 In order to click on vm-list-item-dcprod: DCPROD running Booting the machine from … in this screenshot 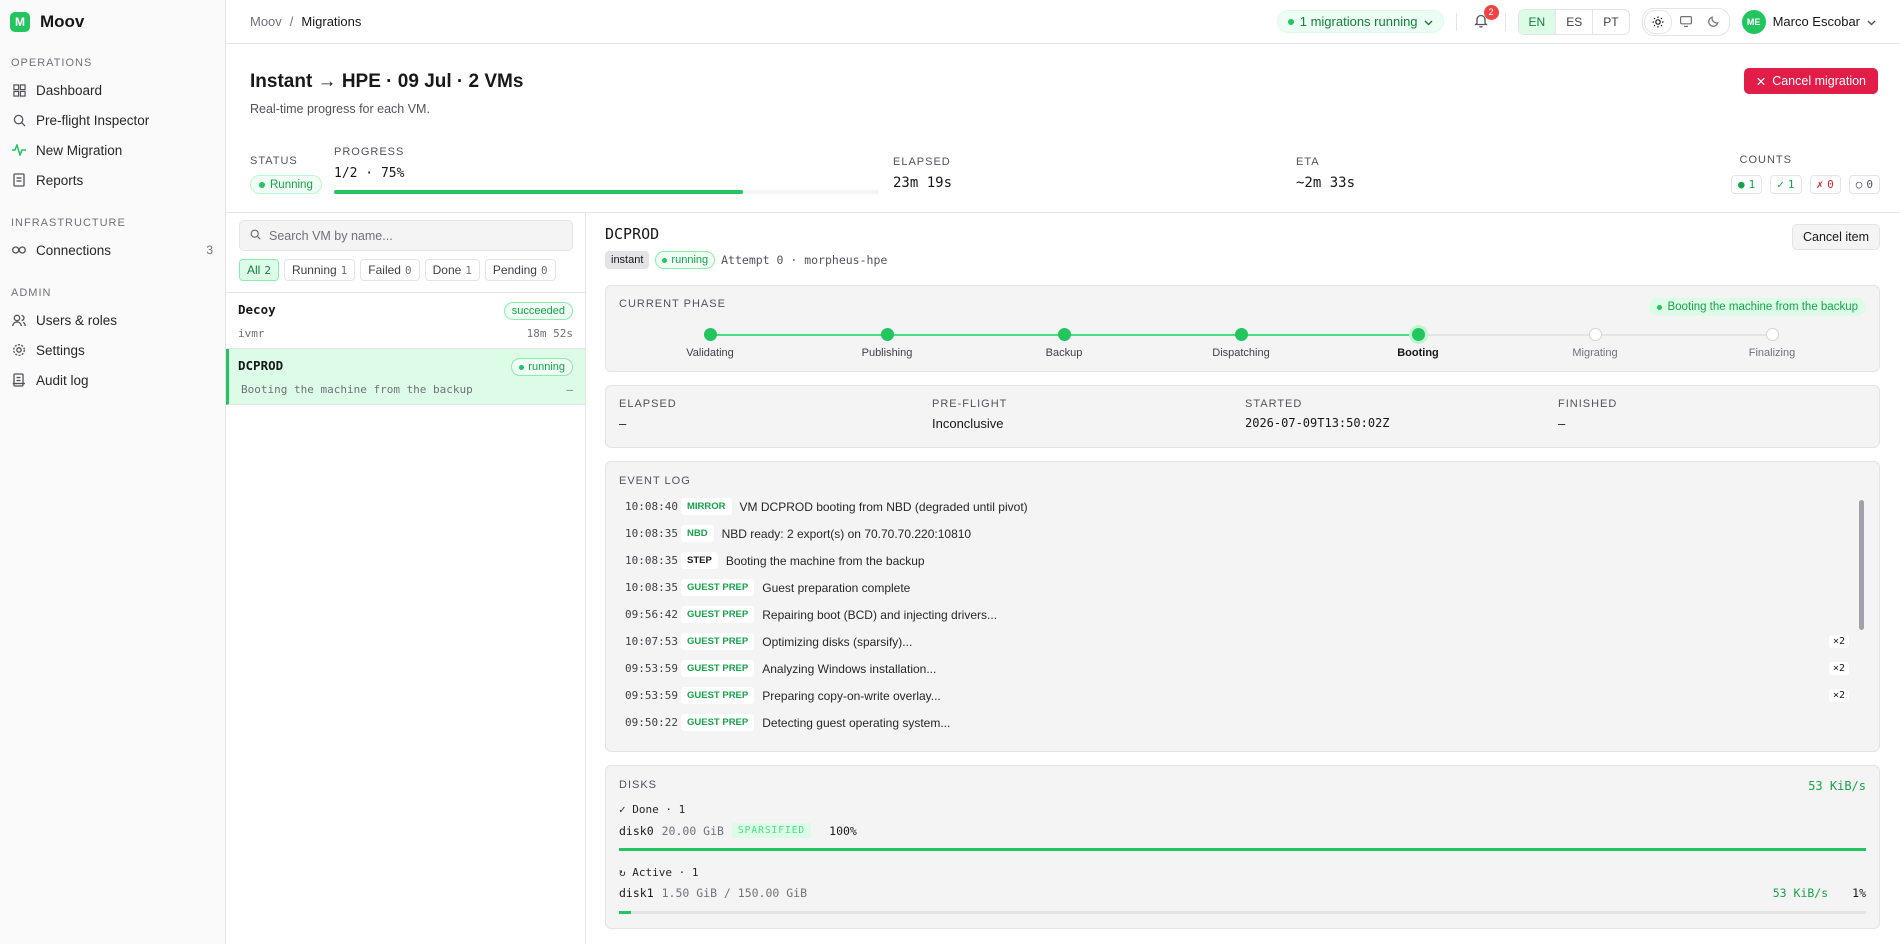, I will do `click(405, 377)`.